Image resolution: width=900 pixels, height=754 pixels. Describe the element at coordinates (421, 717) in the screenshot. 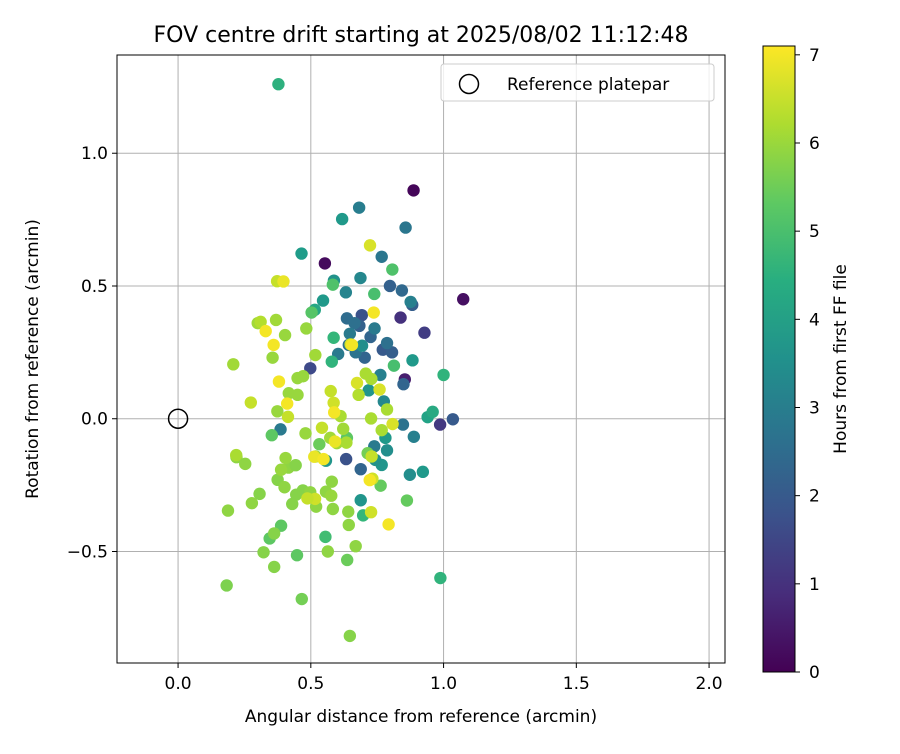

I see `x-axis-label: Angular distance from reference (arcmin)` at that location.